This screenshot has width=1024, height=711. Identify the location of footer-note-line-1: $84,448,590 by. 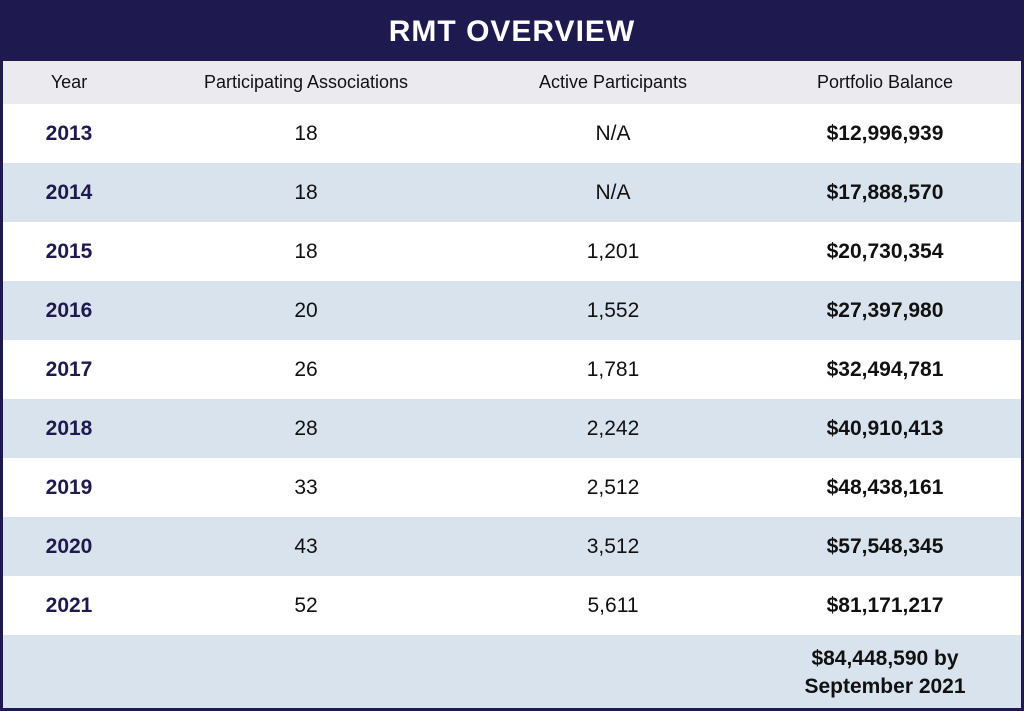
(885, 658).